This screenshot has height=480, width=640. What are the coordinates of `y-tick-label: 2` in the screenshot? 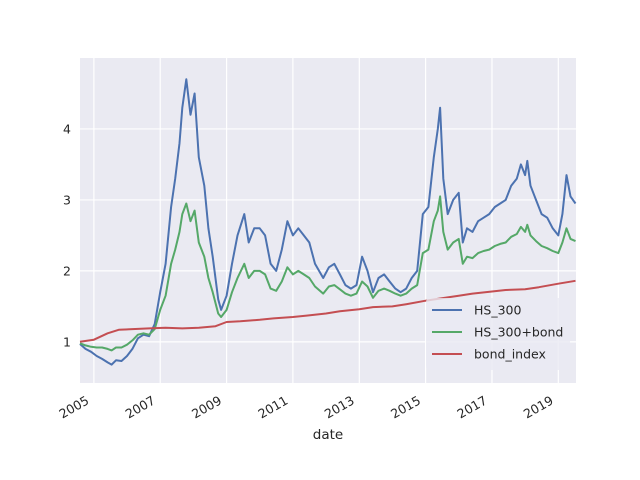 It's located at (67, 270).